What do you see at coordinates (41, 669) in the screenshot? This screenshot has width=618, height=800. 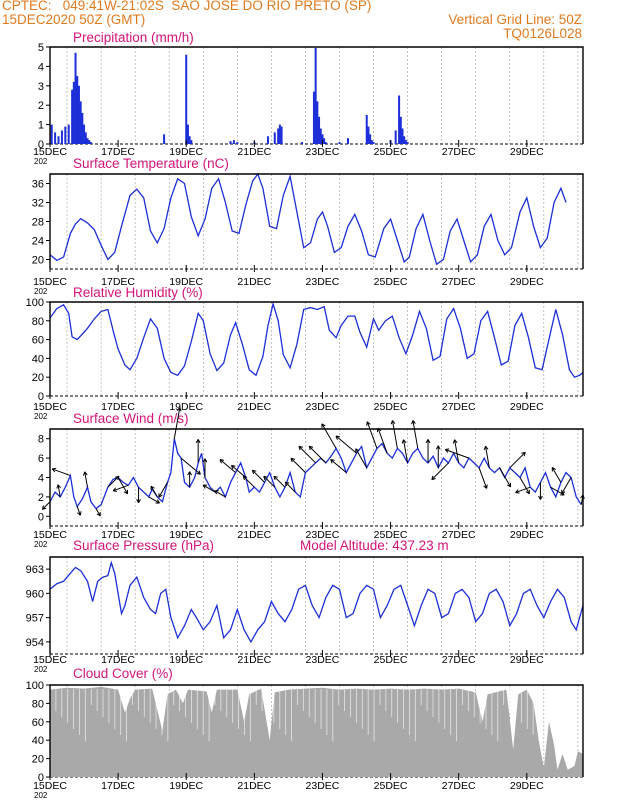 I see `pres-year-fragment: 202` at bounding box center [41, 669].